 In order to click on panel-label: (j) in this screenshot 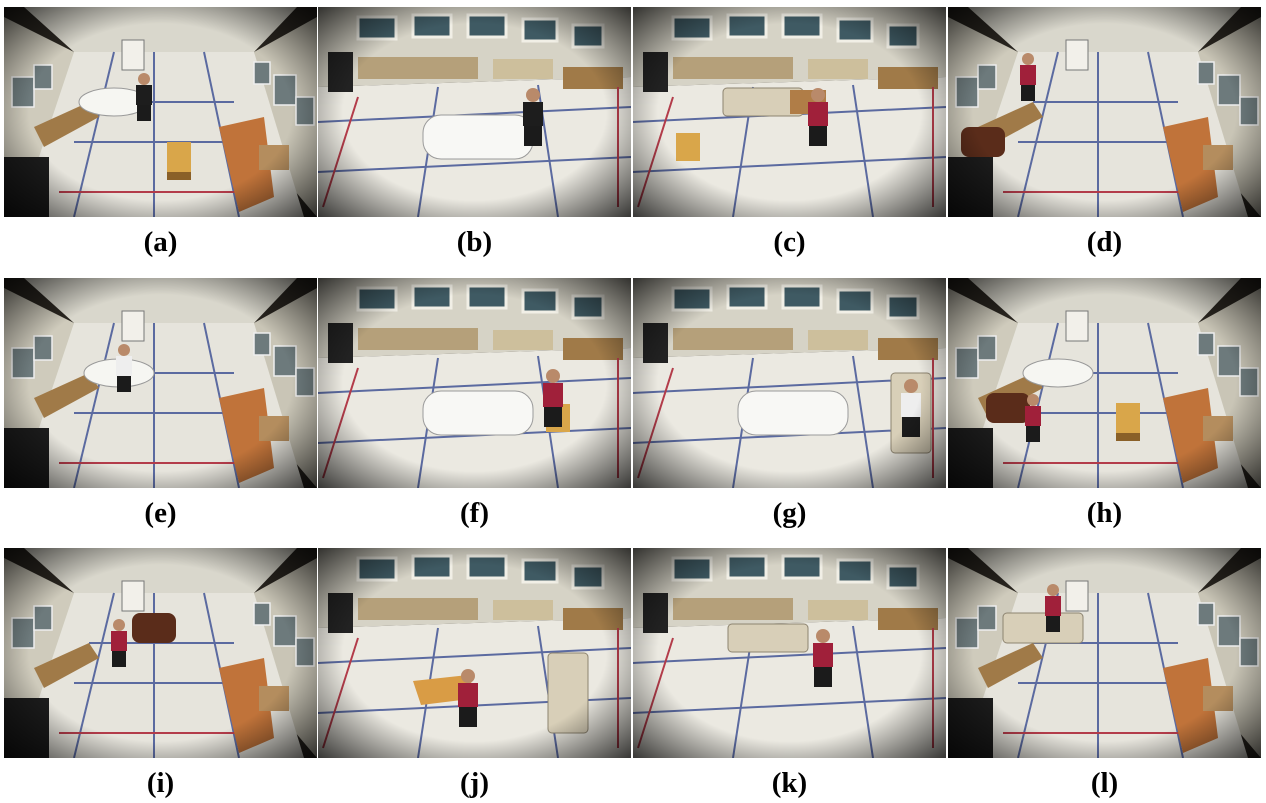, I will do `click(474, 783)`.